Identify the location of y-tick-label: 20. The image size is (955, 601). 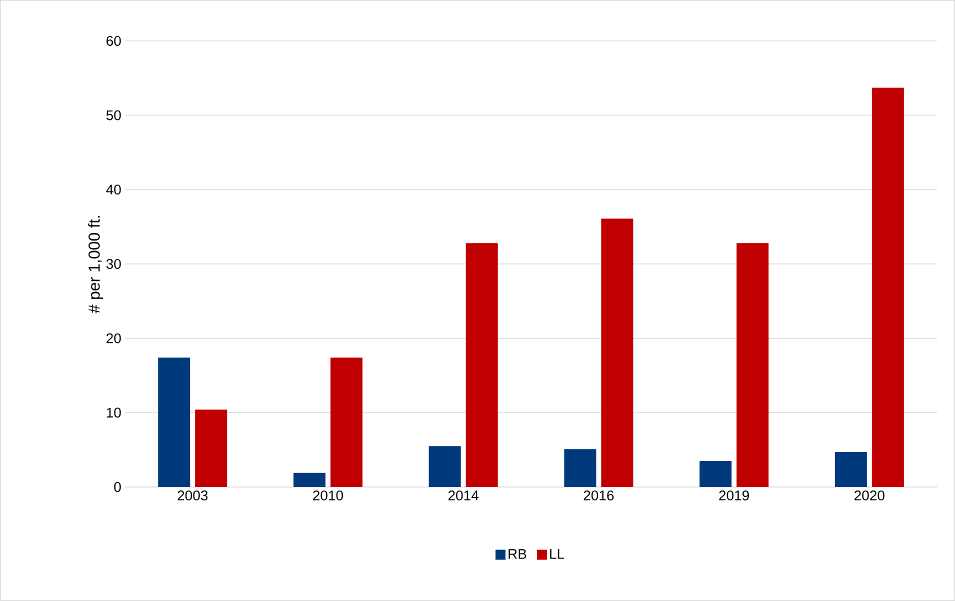
(113, 338).